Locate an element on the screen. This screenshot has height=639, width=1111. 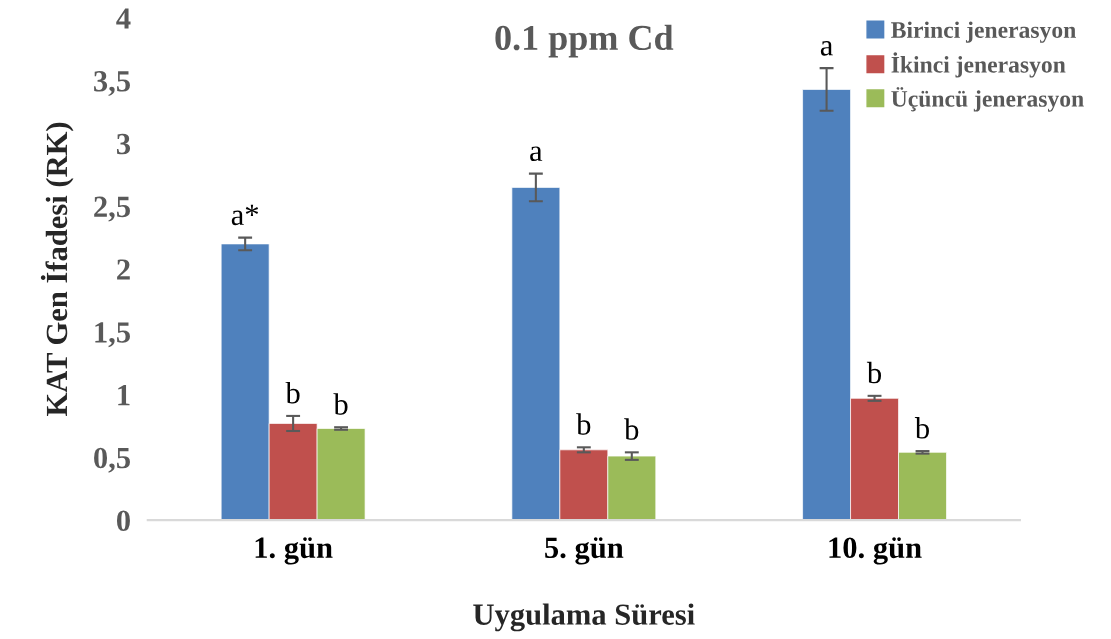
x-tick-label: 5. gün is located at coordinates (584, 551).